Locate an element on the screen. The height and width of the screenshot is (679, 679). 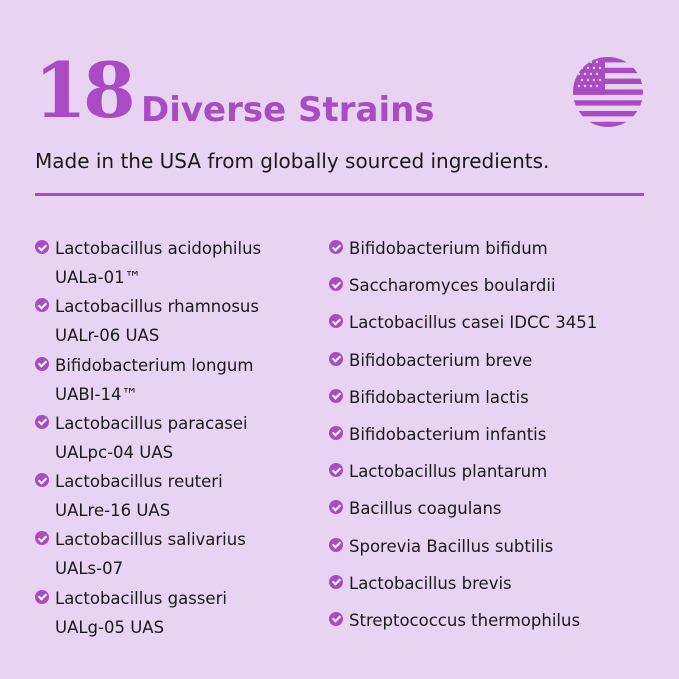
strain-name: Lactobacillus gasseri is located at coordinates (141, 598).